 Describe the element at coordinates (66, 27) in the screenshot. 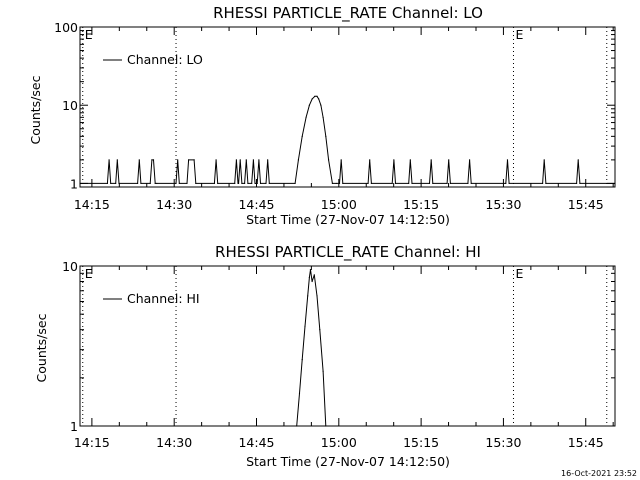

I see `y-tick-label: 100` at that location.